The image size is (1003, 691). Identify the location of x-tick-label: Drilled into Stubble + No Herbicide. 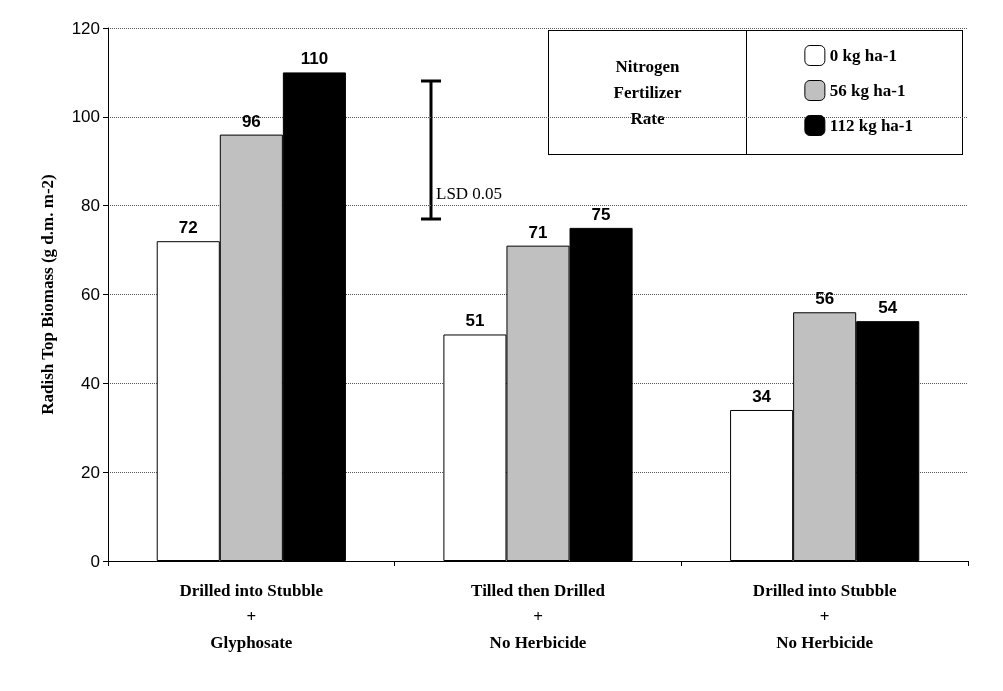
(824, 616).